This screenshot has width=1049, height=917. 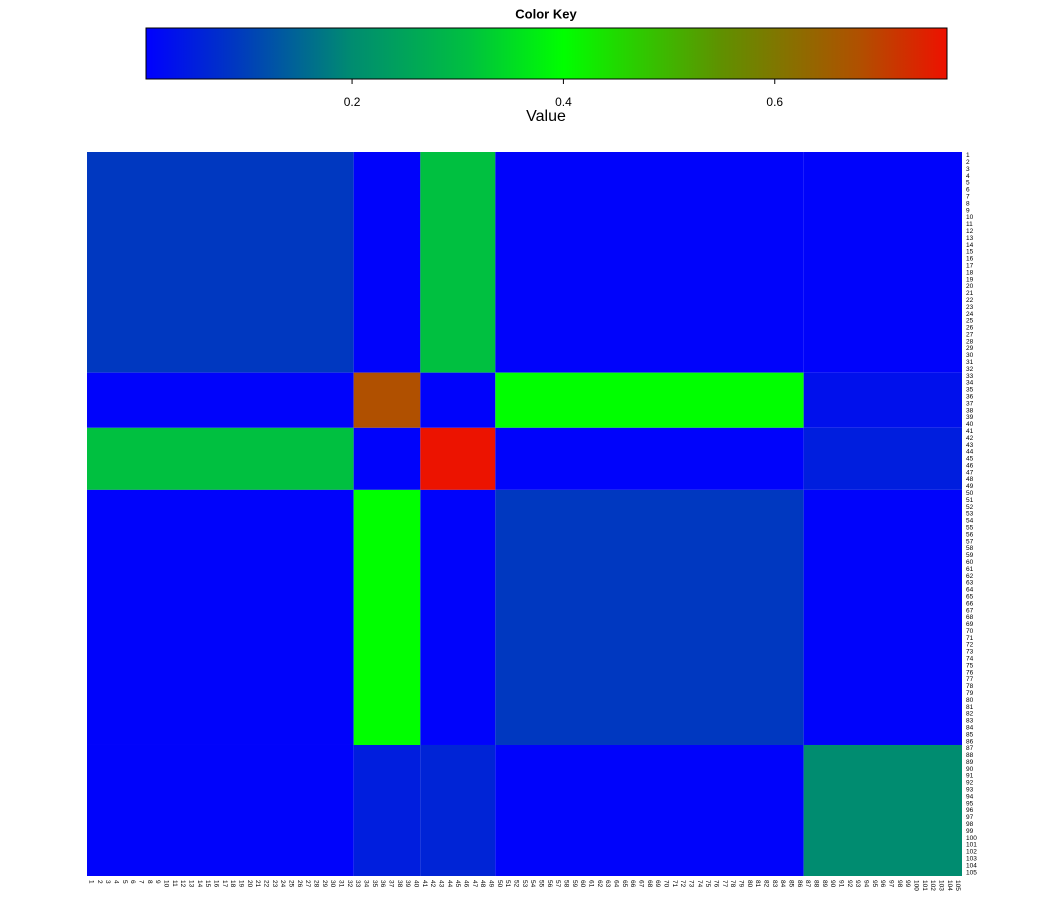 What do you see at coordinates (968, 210) in the screenshot?
I see `row-label: 9` at bounding box center [968, 210].